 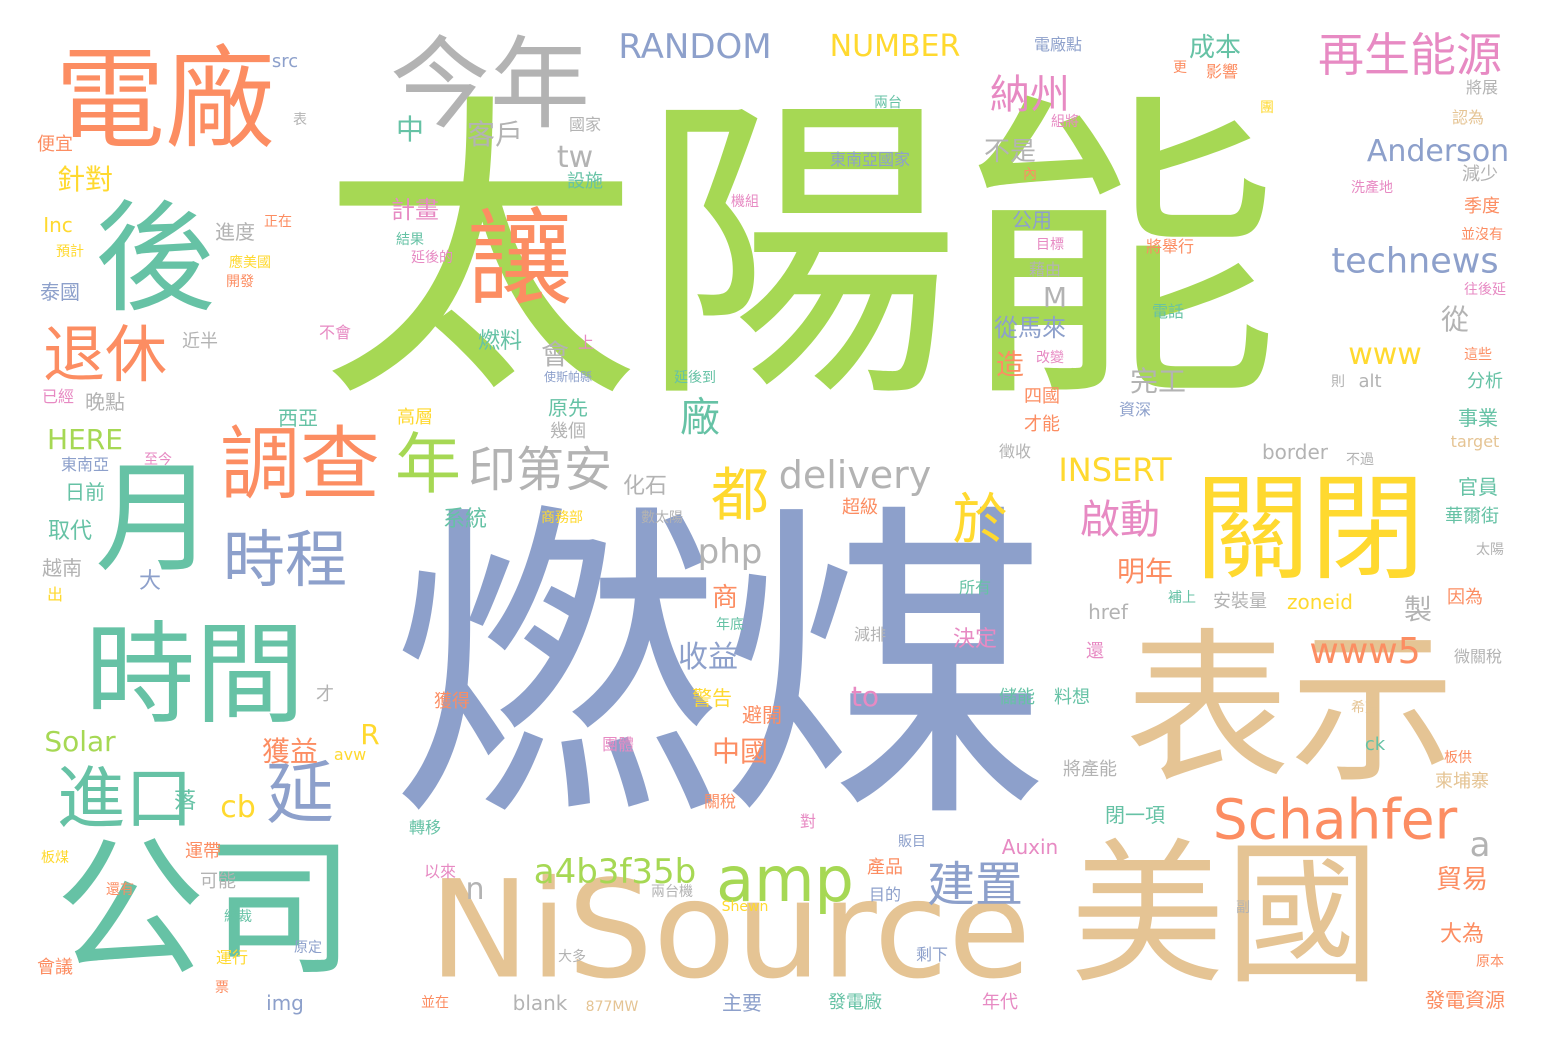 I want to click on word: 運帶, so click(x=203, y=851).